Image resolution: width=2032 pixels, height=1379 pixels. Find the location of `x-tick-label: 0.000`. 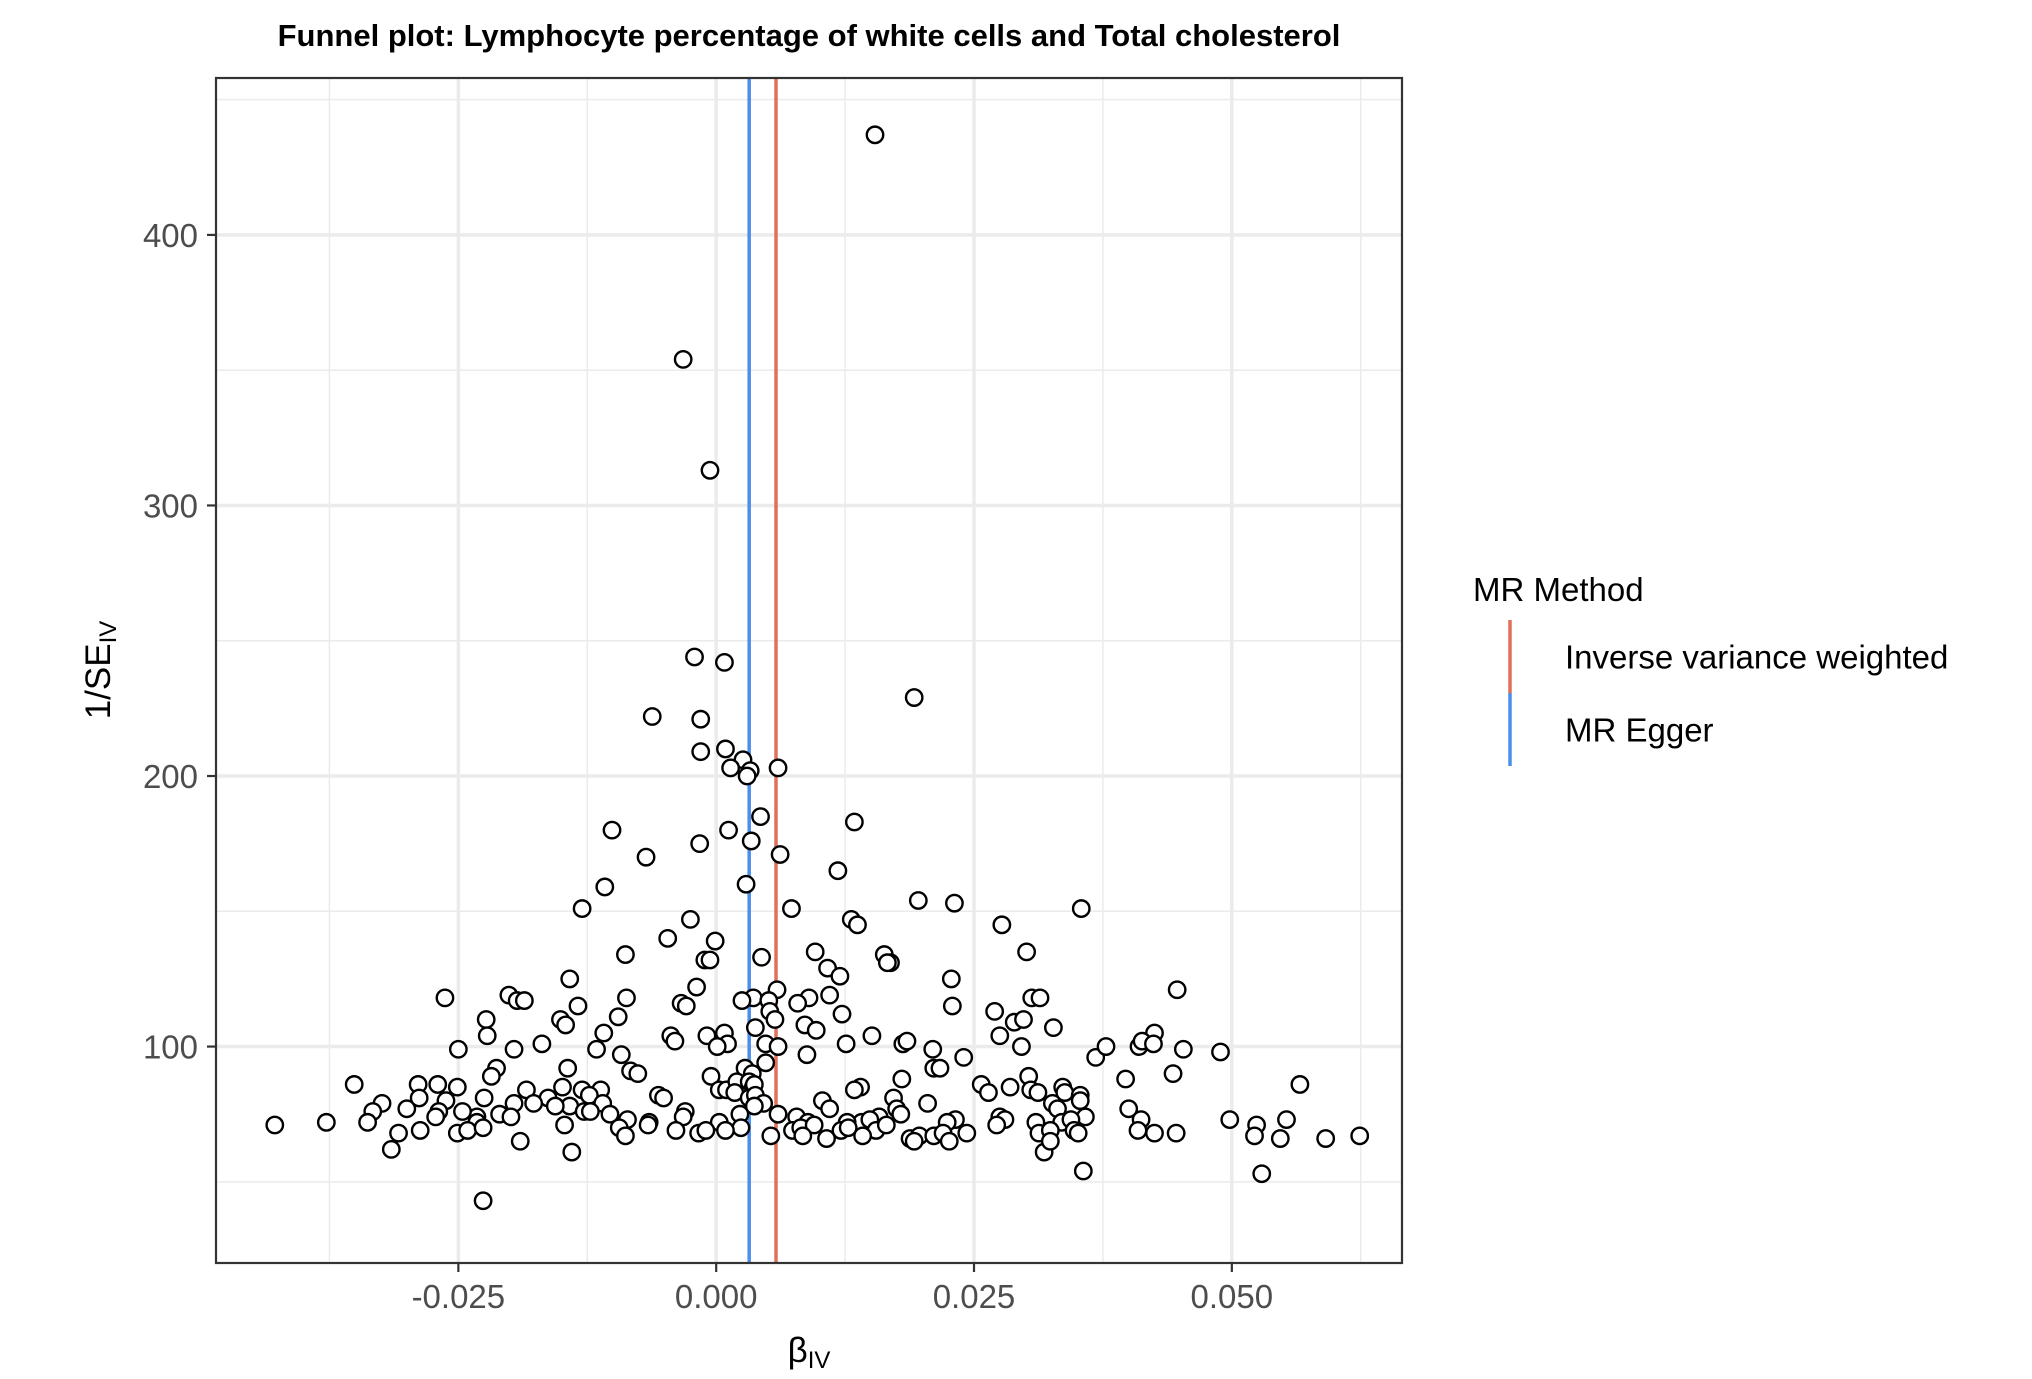

x-tick-label: 0.000 is located at coordinates (716, 1296).